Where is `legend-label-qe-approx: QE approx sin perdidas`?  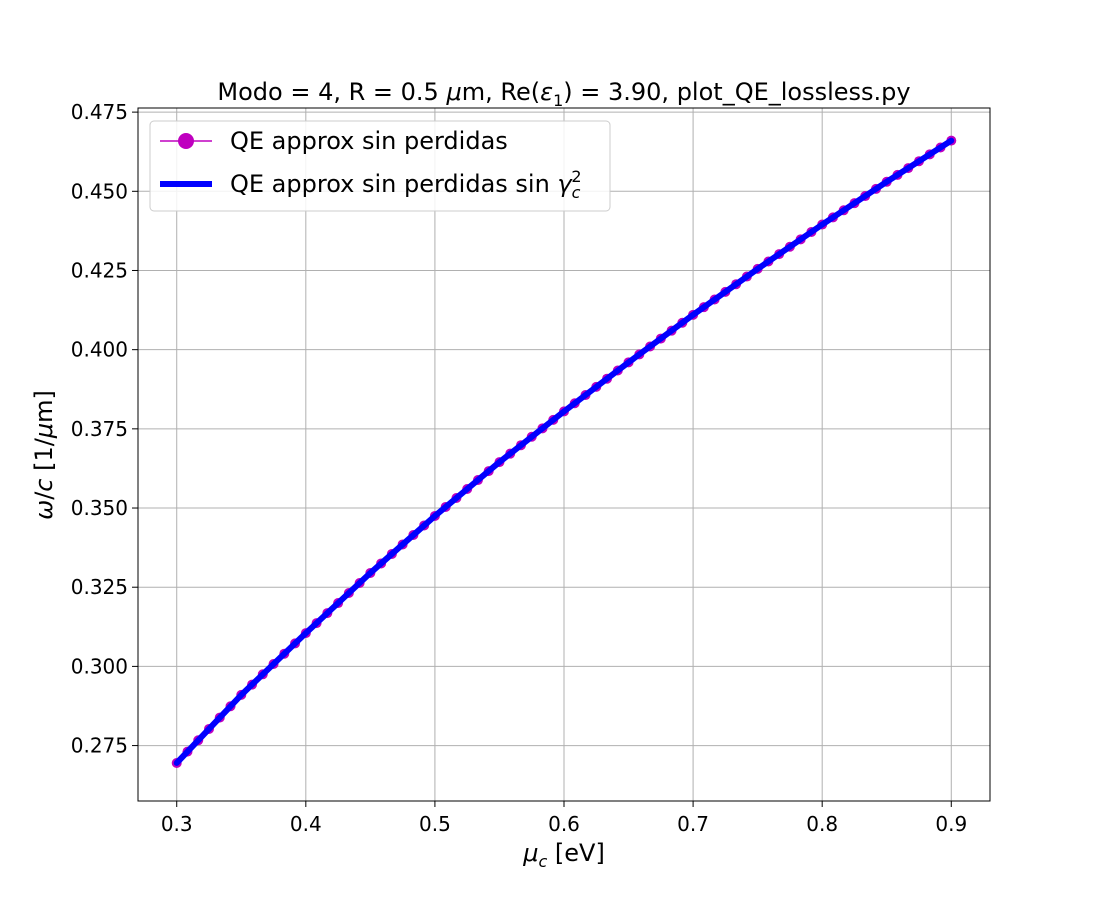
legend-label-qe-approx: QE approx sin perdidas is located at coordinates (369, 141).